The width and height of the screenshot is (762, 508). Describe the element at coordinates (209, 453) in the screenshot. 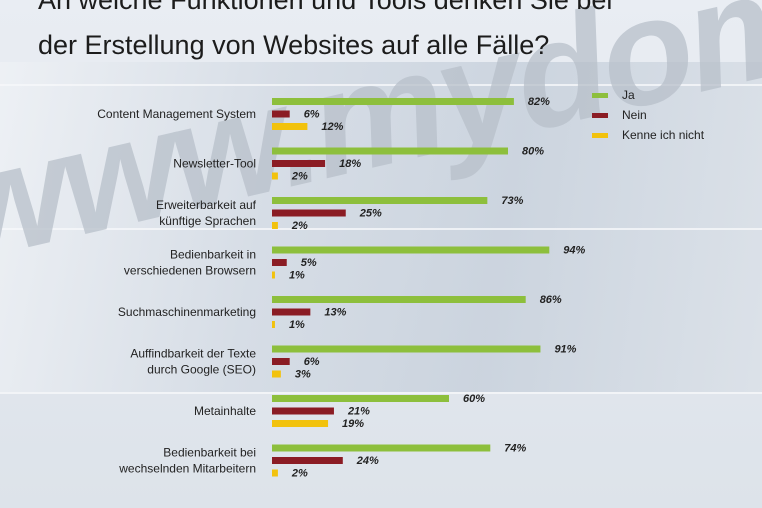

I see `category-label: Bedienbarkeit bei` at that location.